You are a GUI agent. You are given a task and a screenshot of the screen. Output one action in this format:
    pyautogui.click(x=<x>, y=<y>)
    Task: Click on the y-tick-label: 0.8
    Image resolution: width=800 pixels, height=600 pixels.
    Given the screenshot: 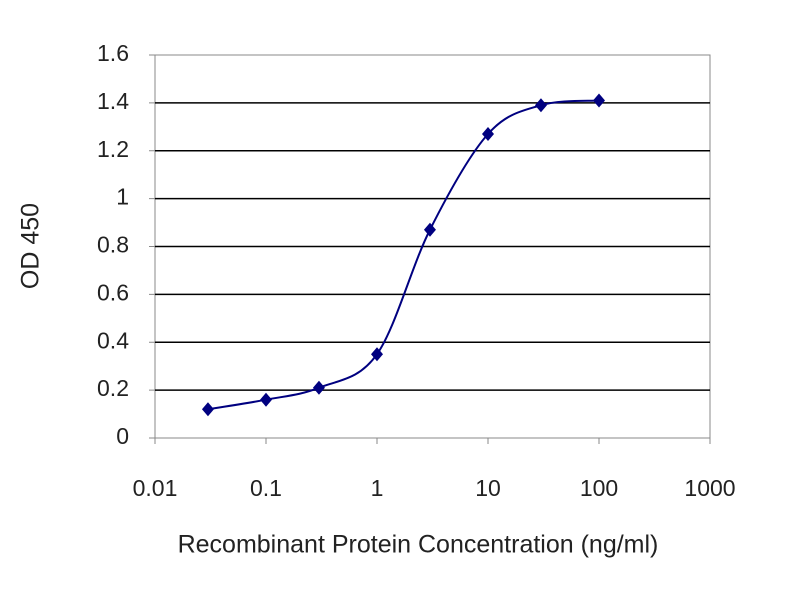 What is the action you would take?
    pyautogui.click(x=113, y=245)
    